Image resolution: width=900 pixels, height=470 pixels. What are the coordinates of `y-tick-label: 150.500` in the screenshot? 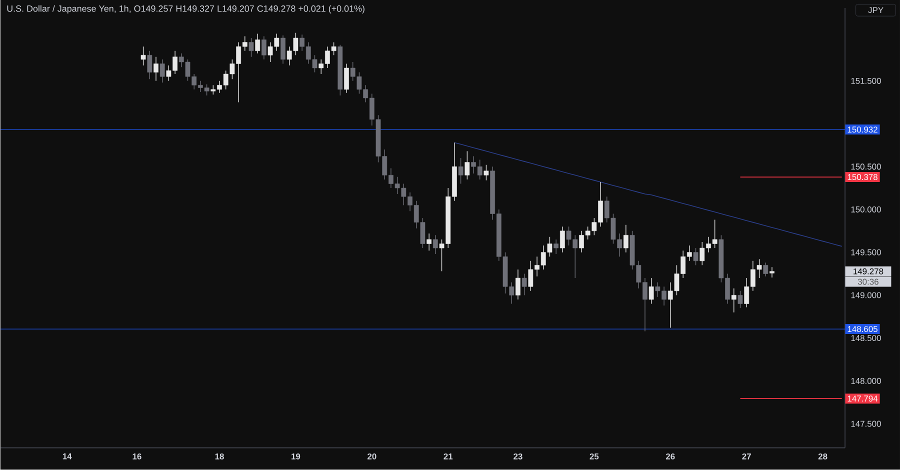 It's located at (866, 167).